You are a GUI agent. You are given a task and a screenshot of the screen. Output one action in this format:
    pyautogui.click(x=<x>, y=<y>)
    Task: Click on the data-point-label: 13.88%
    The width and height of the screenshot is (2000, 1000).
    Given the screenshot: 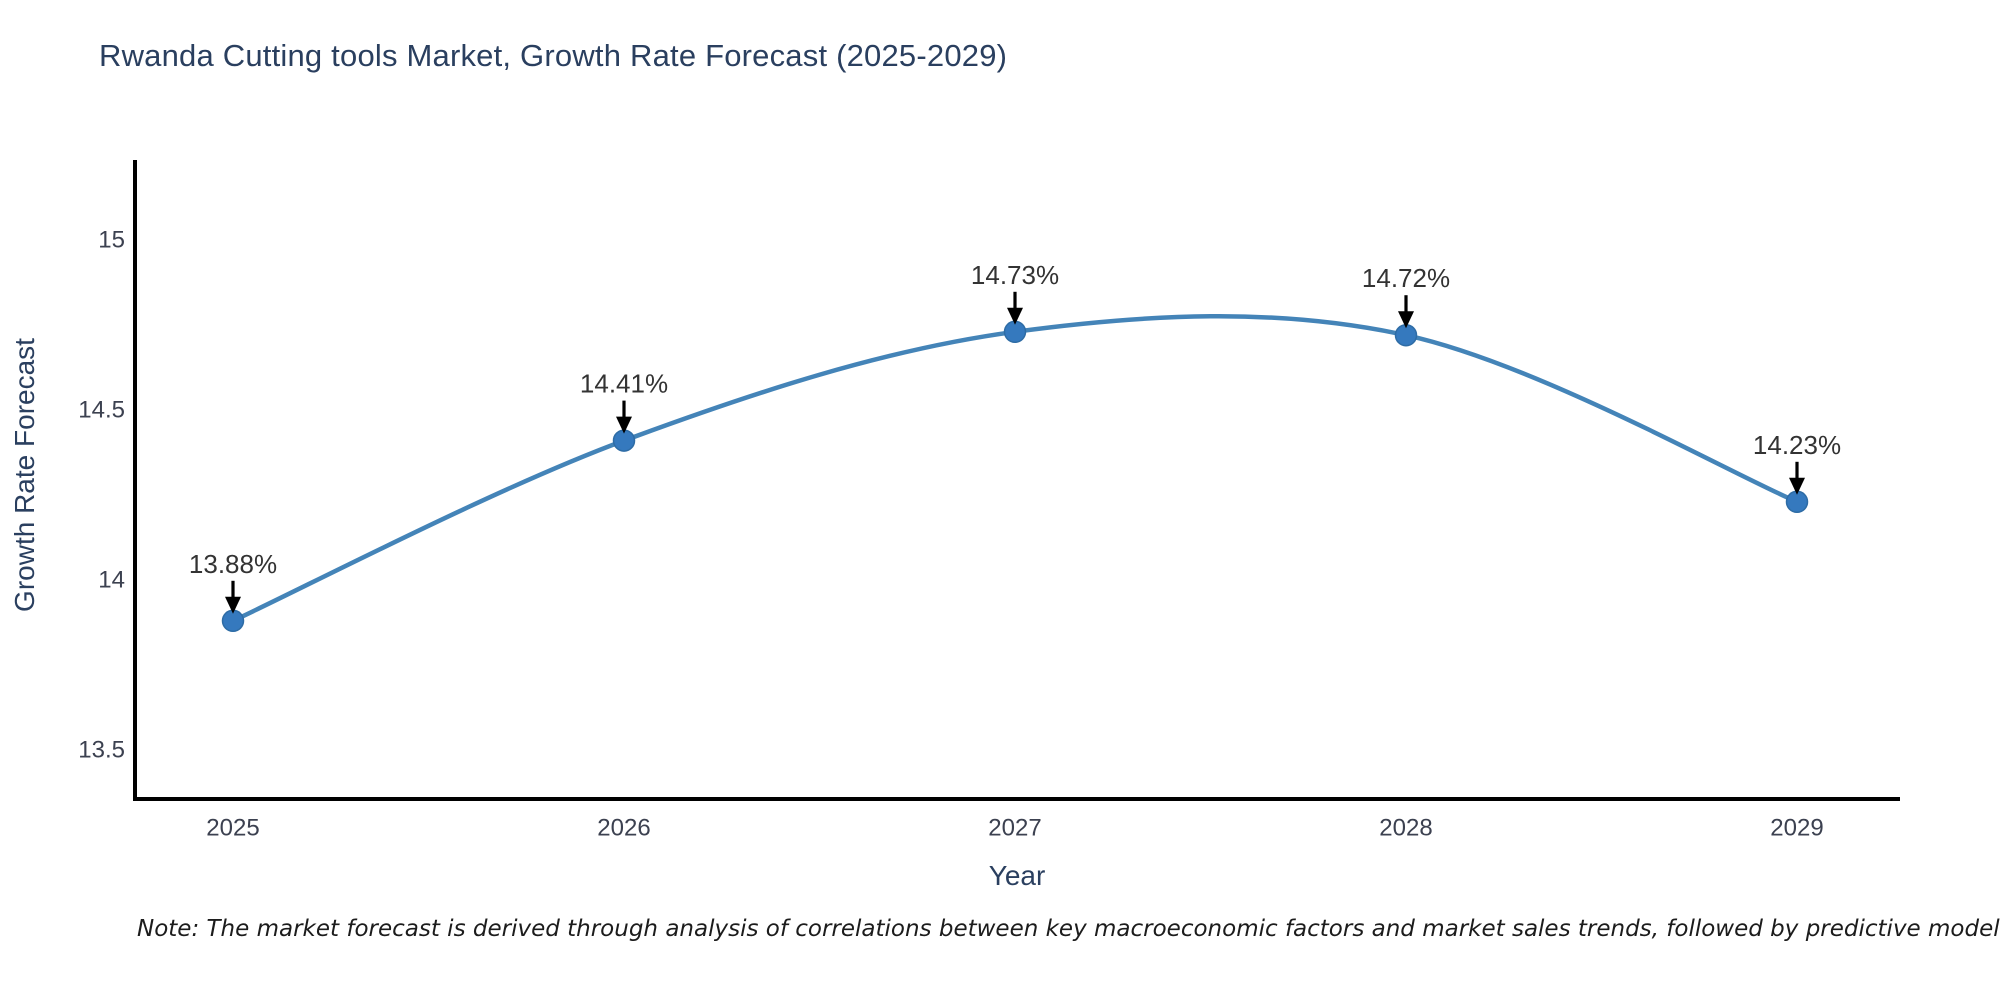 What is the action you would take?
    pyautogui.click(x=233, y=564)
    